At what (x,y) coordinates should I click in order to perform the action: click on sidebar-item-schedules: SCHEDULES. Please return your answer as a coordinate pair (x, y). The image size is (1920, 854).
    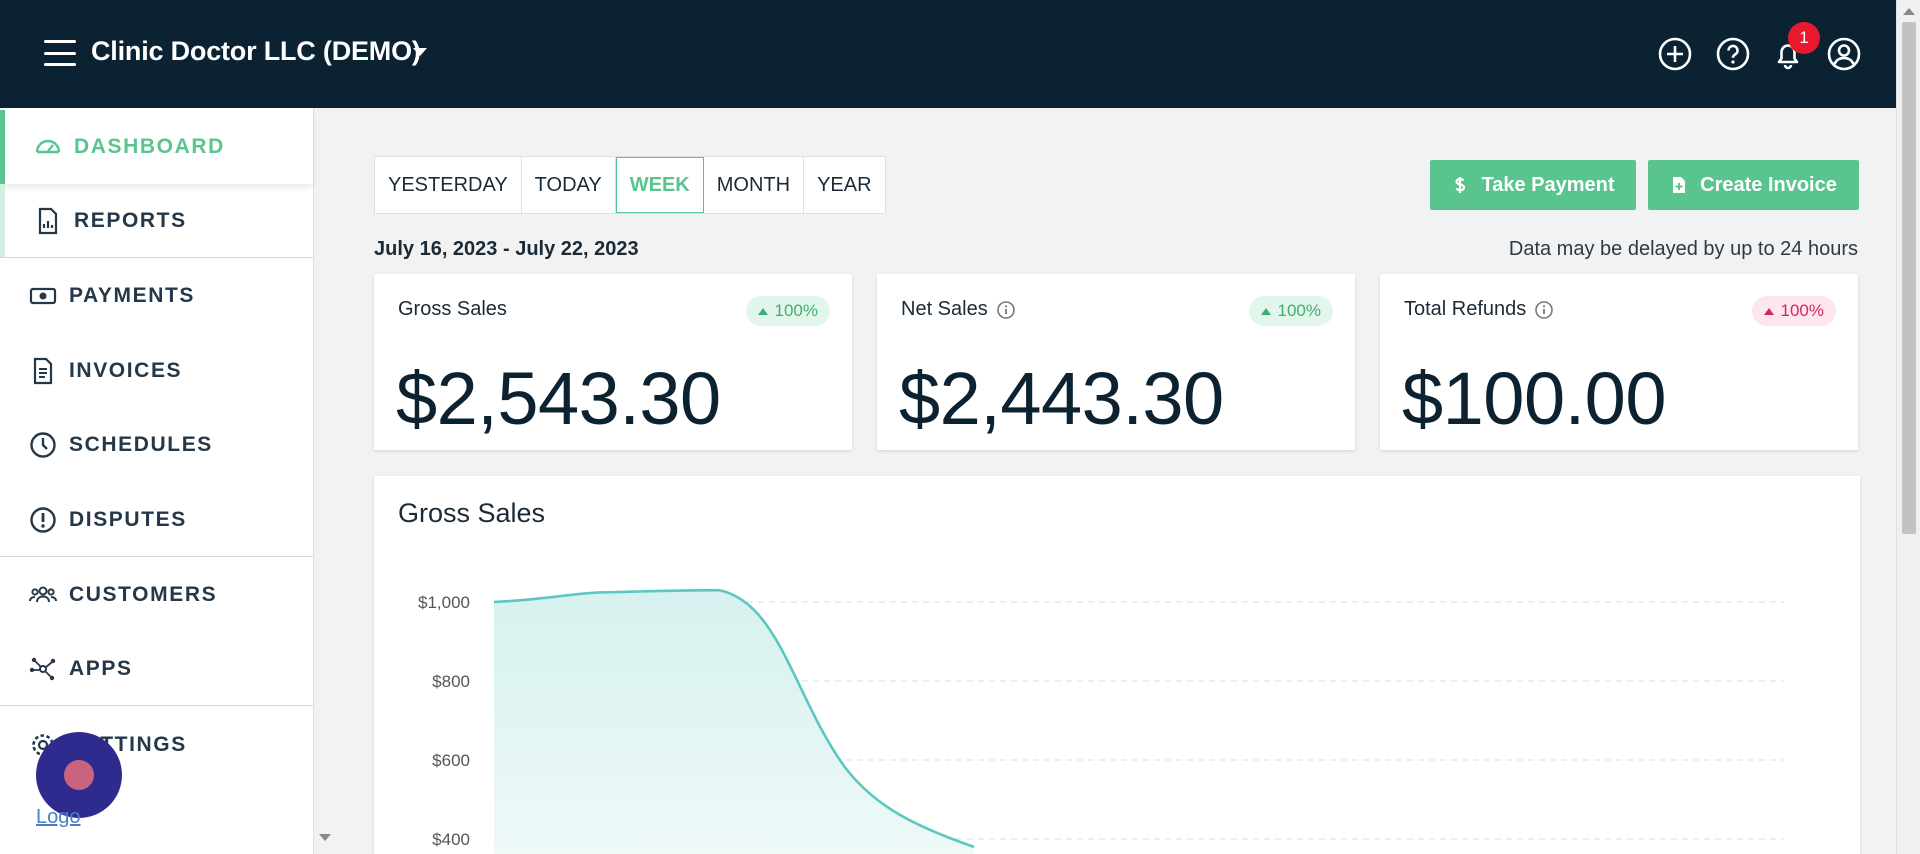
    Looking at the image, I should click on (156, 445).